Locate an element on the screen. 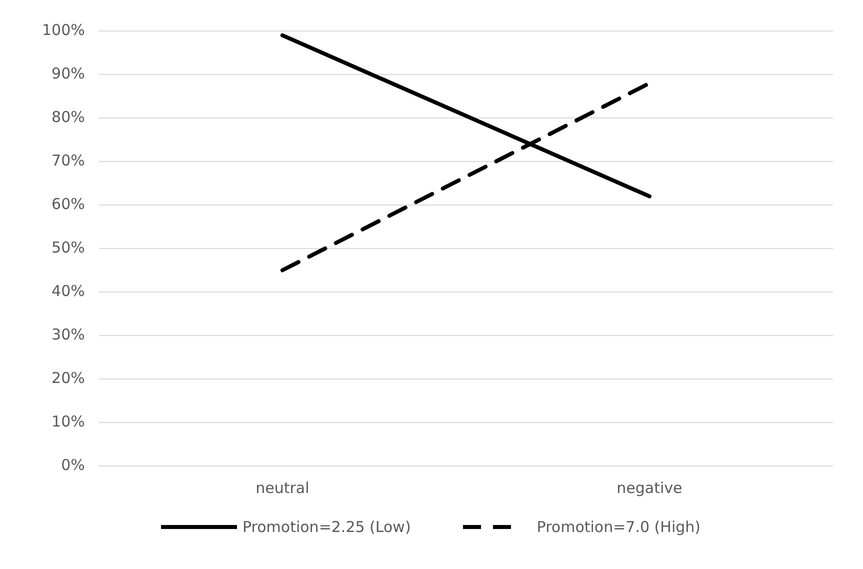 Image resolution: width=863 pixels, height=569 pixels. y-tick-label: 10% is located at coordinates (68, 421).